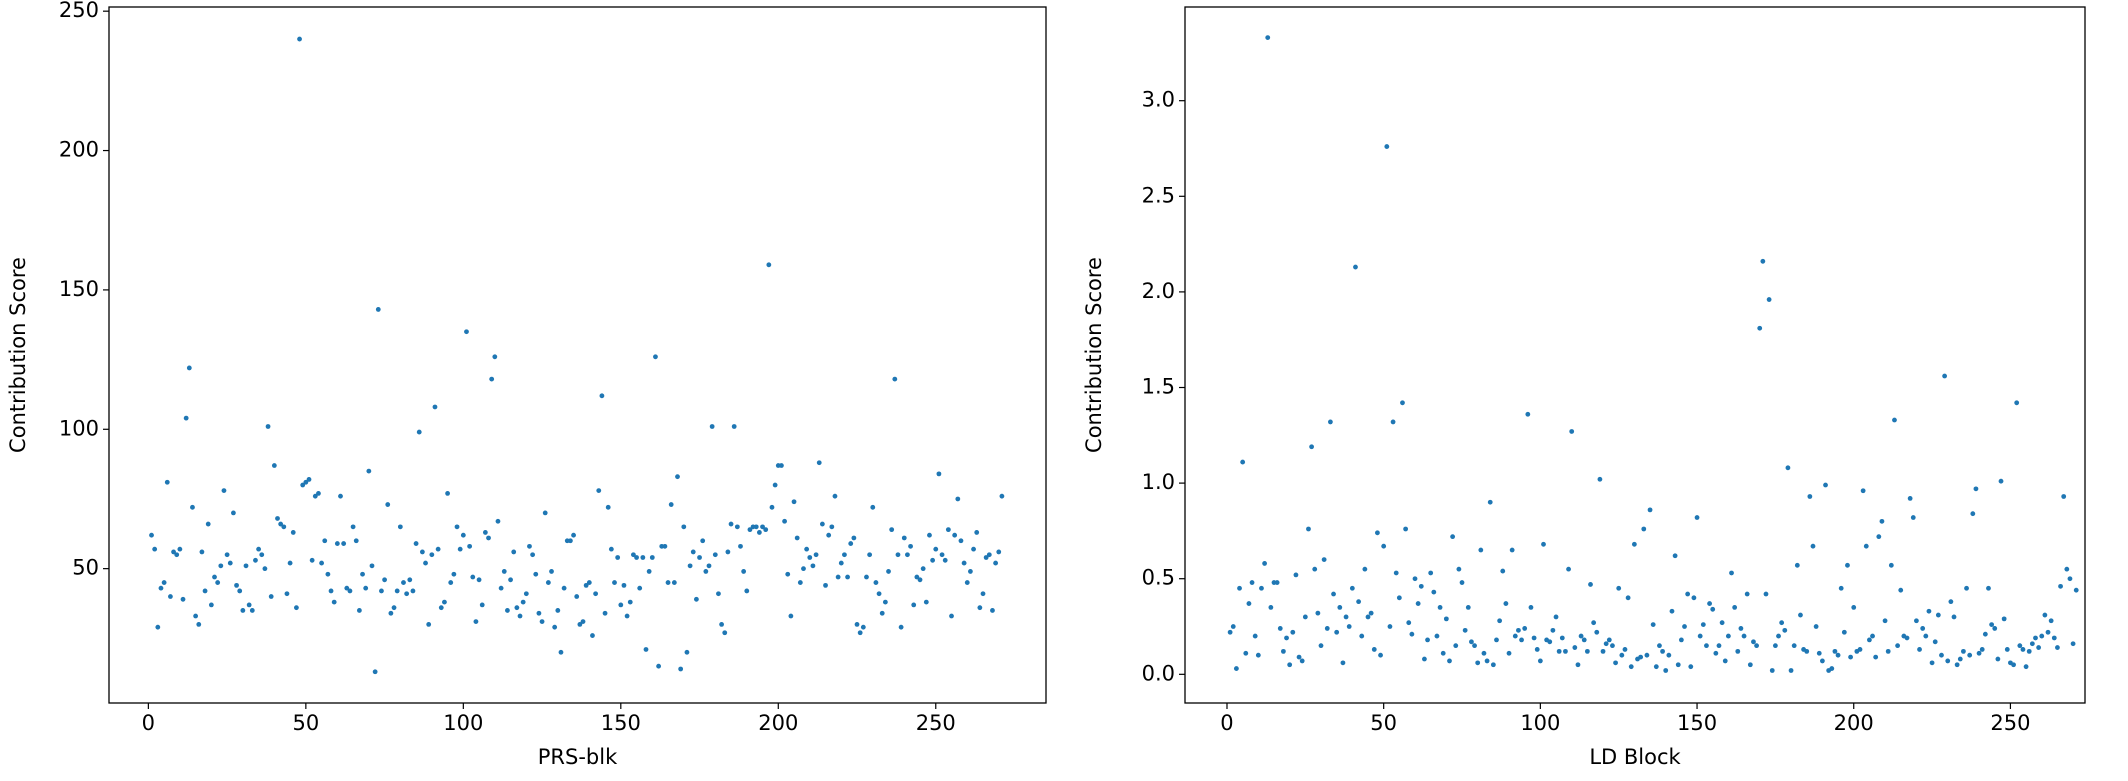 Image resolution: width=2128 pixels, height=781 pixels. I want to click on y-axis-label: Contribution Score, so click(18, 355).